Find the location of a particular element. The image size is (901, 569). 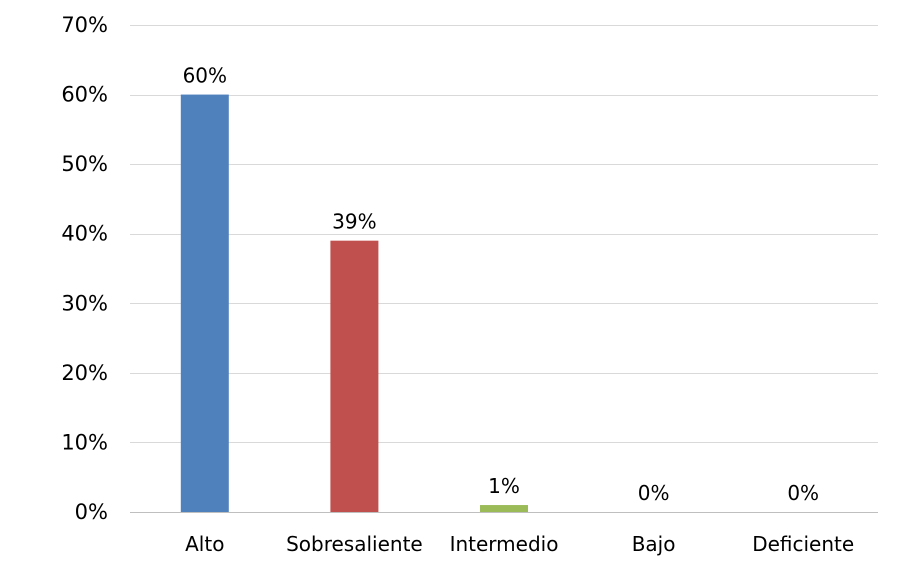

y-tick-label: 50% is located at coordinates (84, 164).